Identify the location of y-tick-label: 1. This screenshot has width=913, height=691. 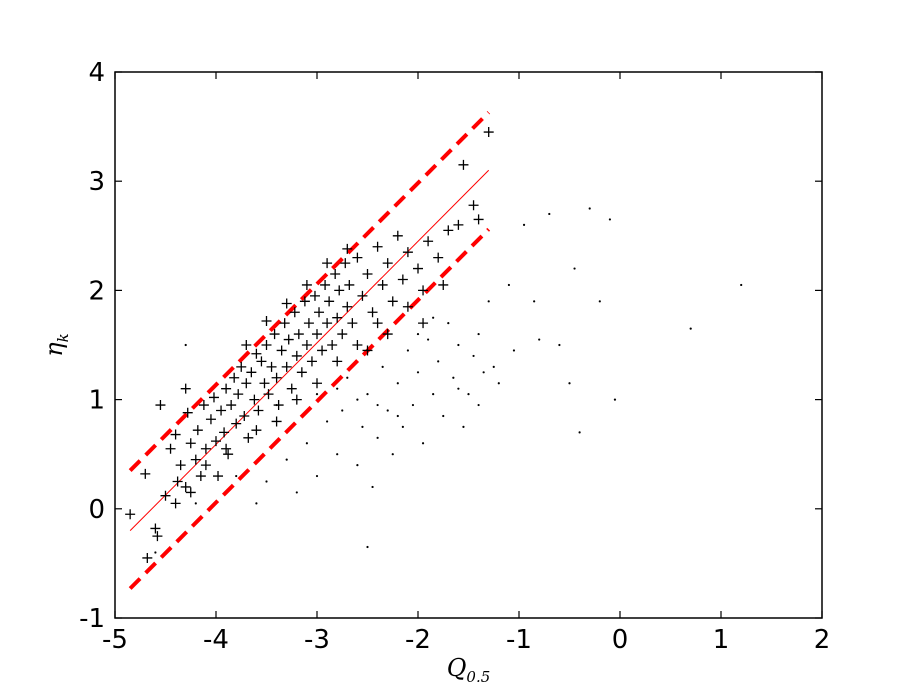
(96, 401).